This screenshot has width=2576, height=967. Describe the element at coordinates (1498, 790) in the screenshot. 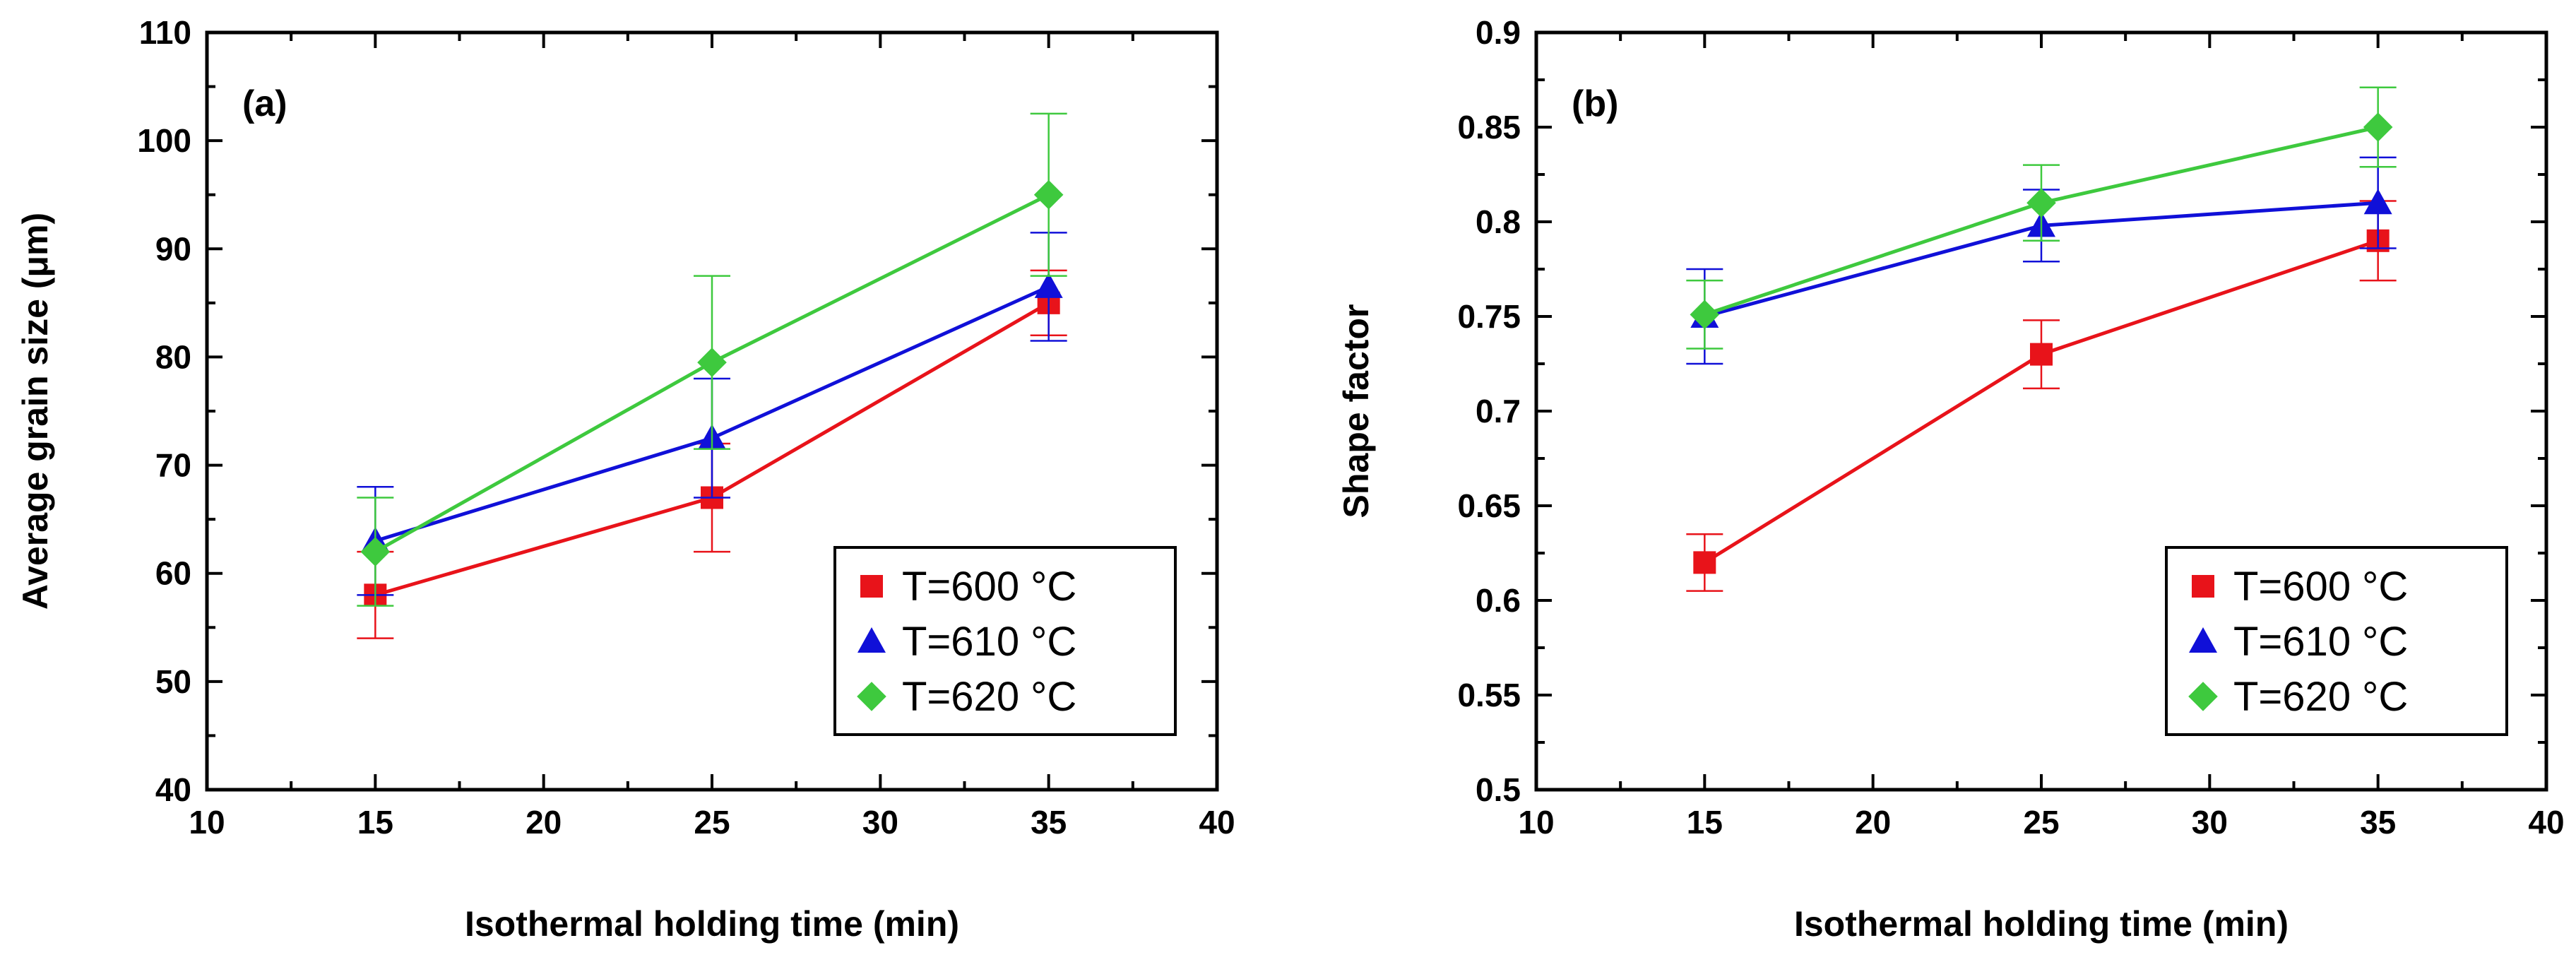

I see `y-tick-label: 0.5` at that location.